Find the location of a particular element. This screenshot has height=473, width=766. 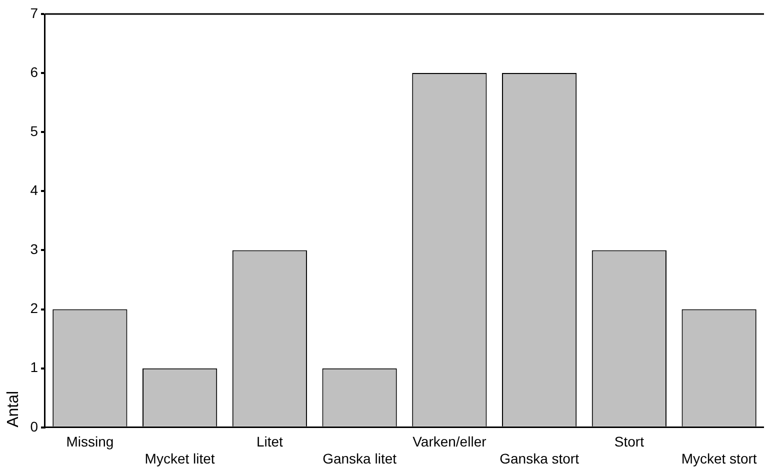

x-tick-label: Ganska litet is located at coordinates (359, 458).